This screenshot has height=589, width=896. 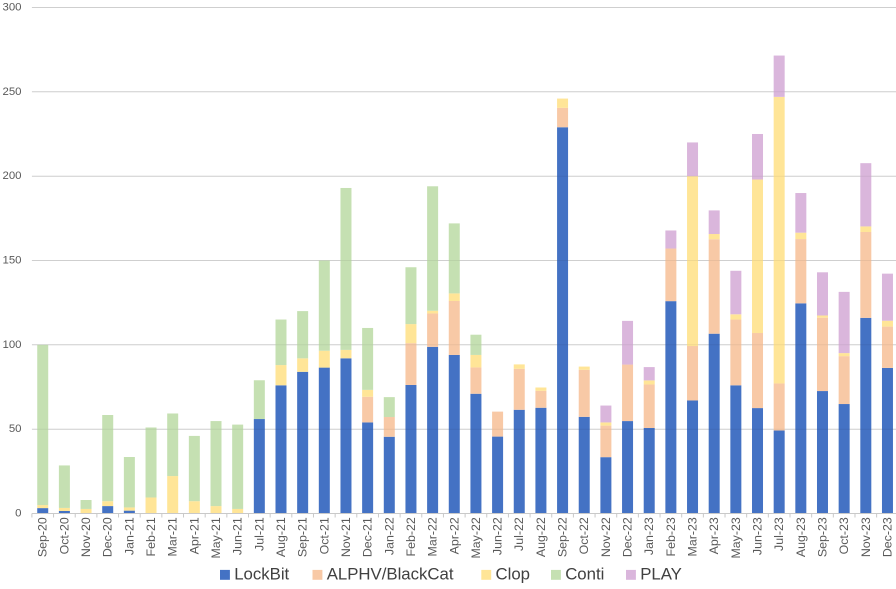 I want to click on svg-text: Jan-21, so click(x=129, y=536).